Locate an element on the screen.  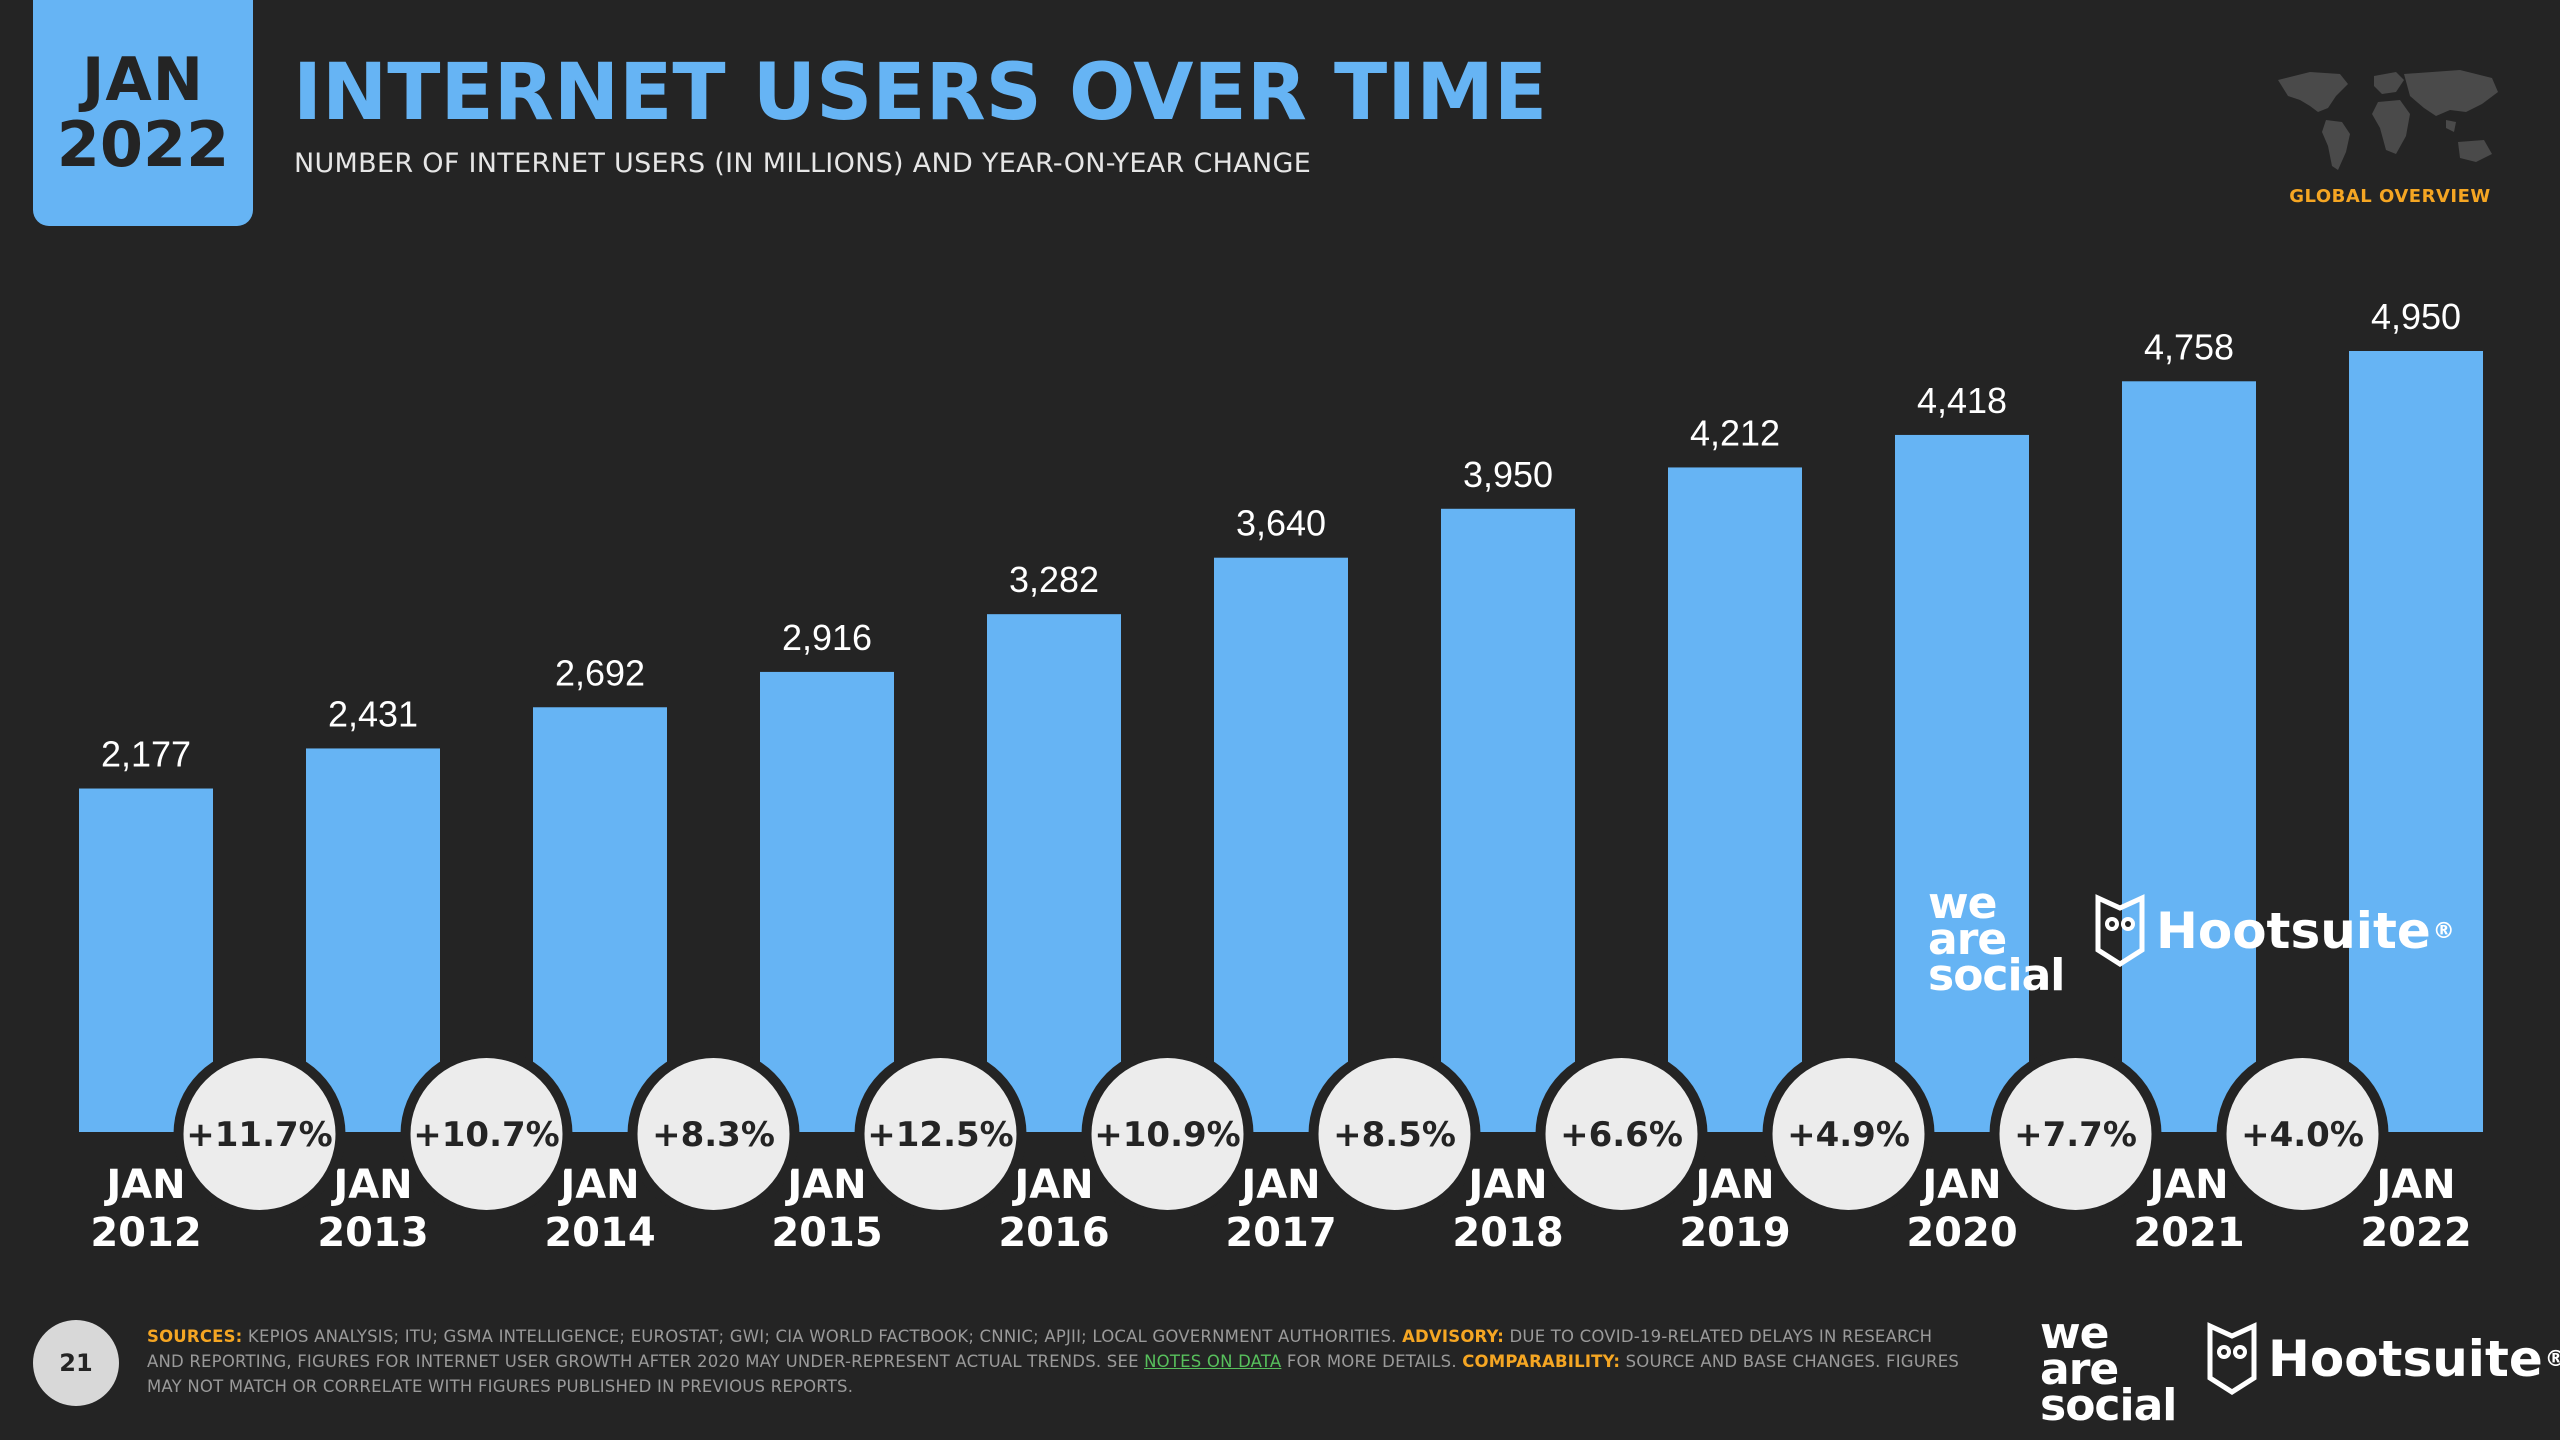
x-tick-year: 2022 is located at coordinates (2415, 1233).